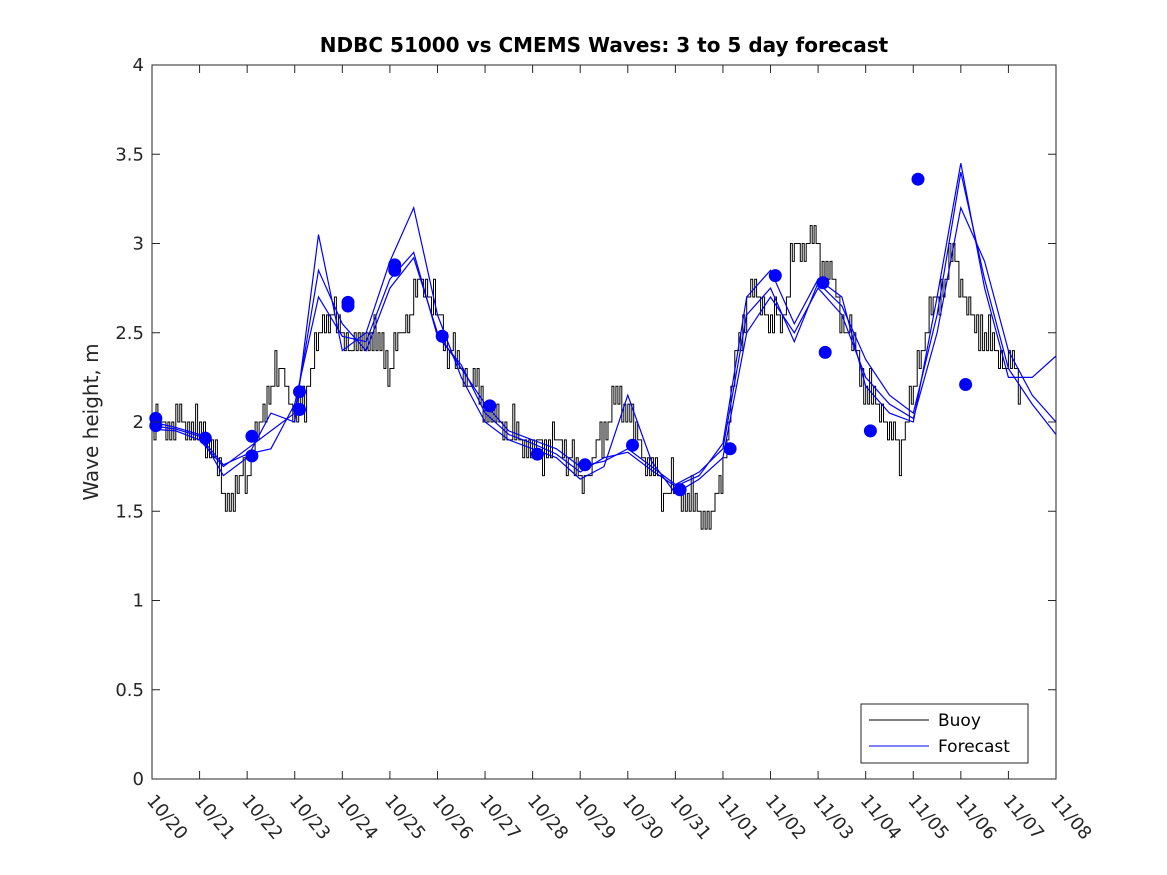  What do you see at coordinates (138, 65) in the screenshot?
I see `y-tick-label: 4` at bounding box center [138, 65].